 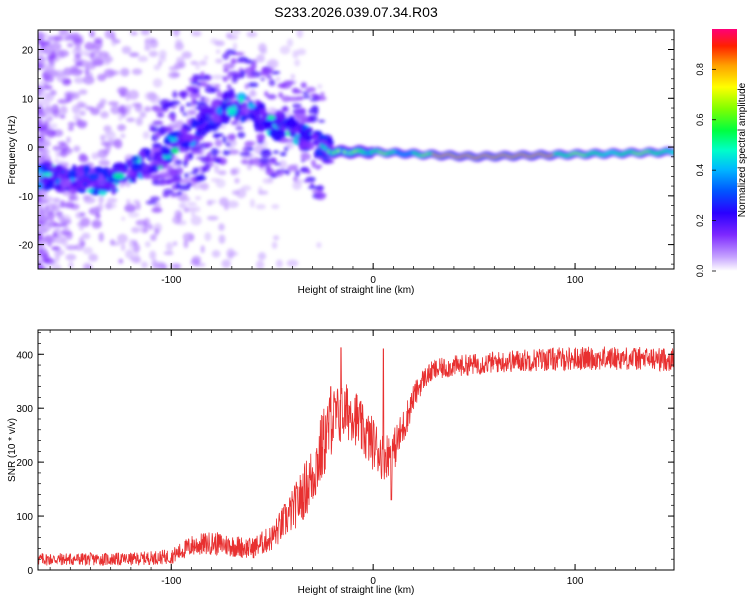 What do you see at coordinates (575, 280) in the screenshot?
I see `x-tick-label: 100` at bounding box center [575, 280].